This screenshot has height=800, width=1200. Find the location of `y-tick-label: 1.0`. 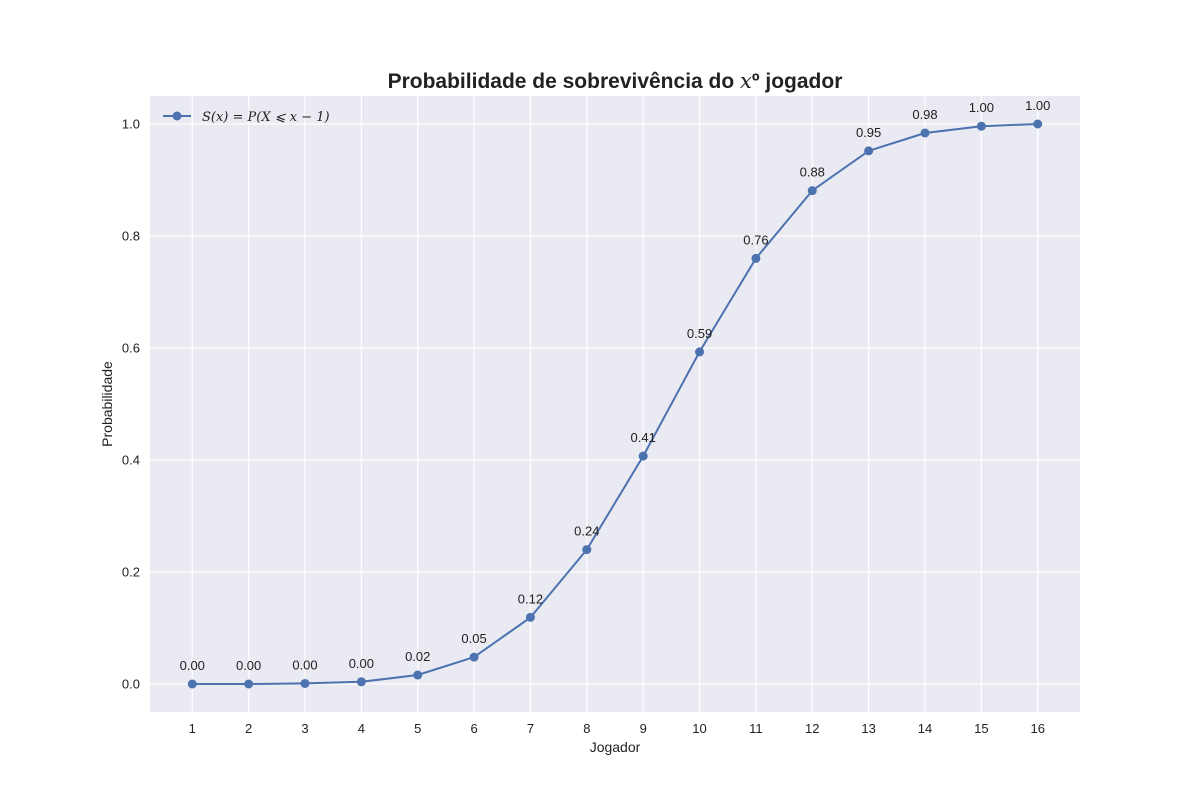

y-tick-label: 1.0 is located at coordinates (131, 124).